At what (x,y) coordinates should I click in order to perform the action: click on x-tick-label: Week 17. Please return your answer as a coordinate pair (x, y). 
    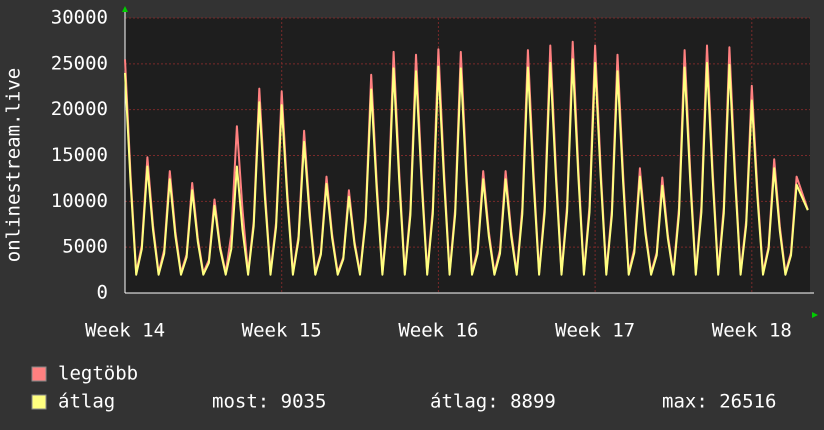
    Looking at the image, I should click on (595, 331).